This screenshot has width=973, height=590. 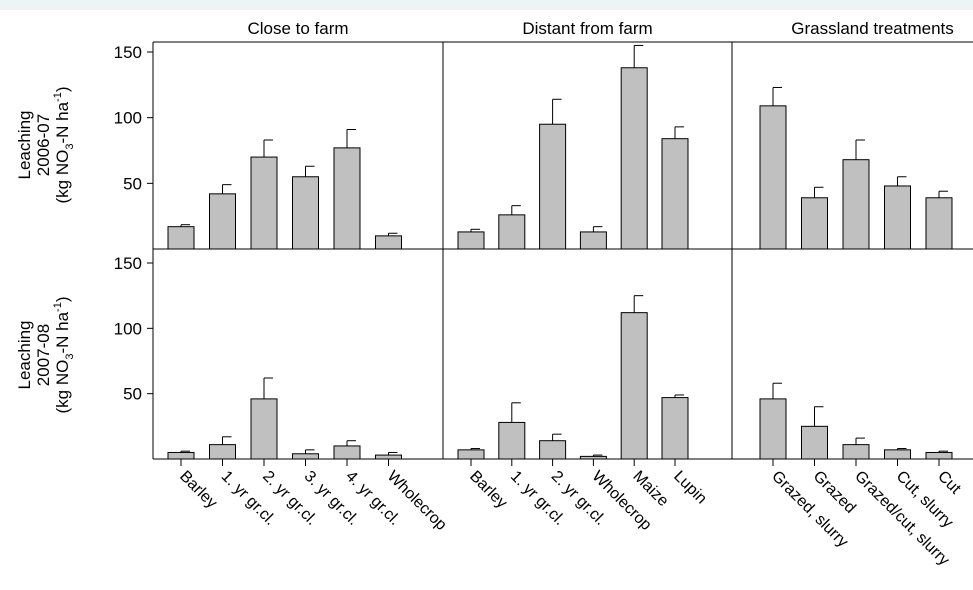 What do you see at coordinates (587, 28) in the screenshot?
I see `panel-title-2: Distant from farm` at bounding box center [587, 28].